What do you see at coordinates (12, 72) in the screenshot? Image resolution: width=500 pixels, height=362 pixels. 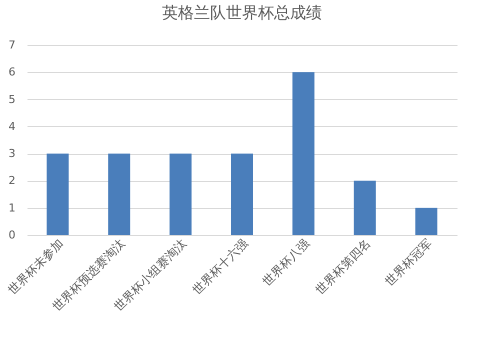 I see `y-tick-label: 6` at bounding box center [12, 72].